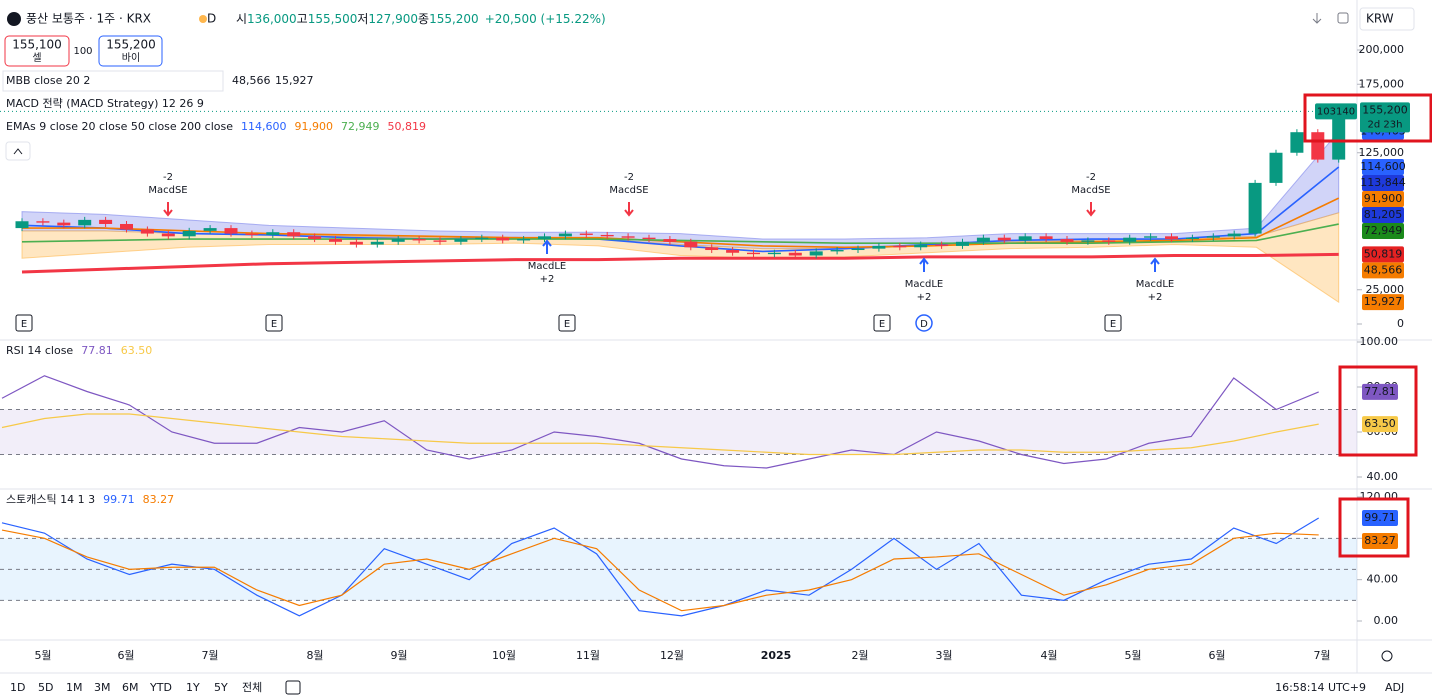  Describe the element at coordinates (137, 350) in the screenshot. I see `indicator-value: 63.50` at that location.